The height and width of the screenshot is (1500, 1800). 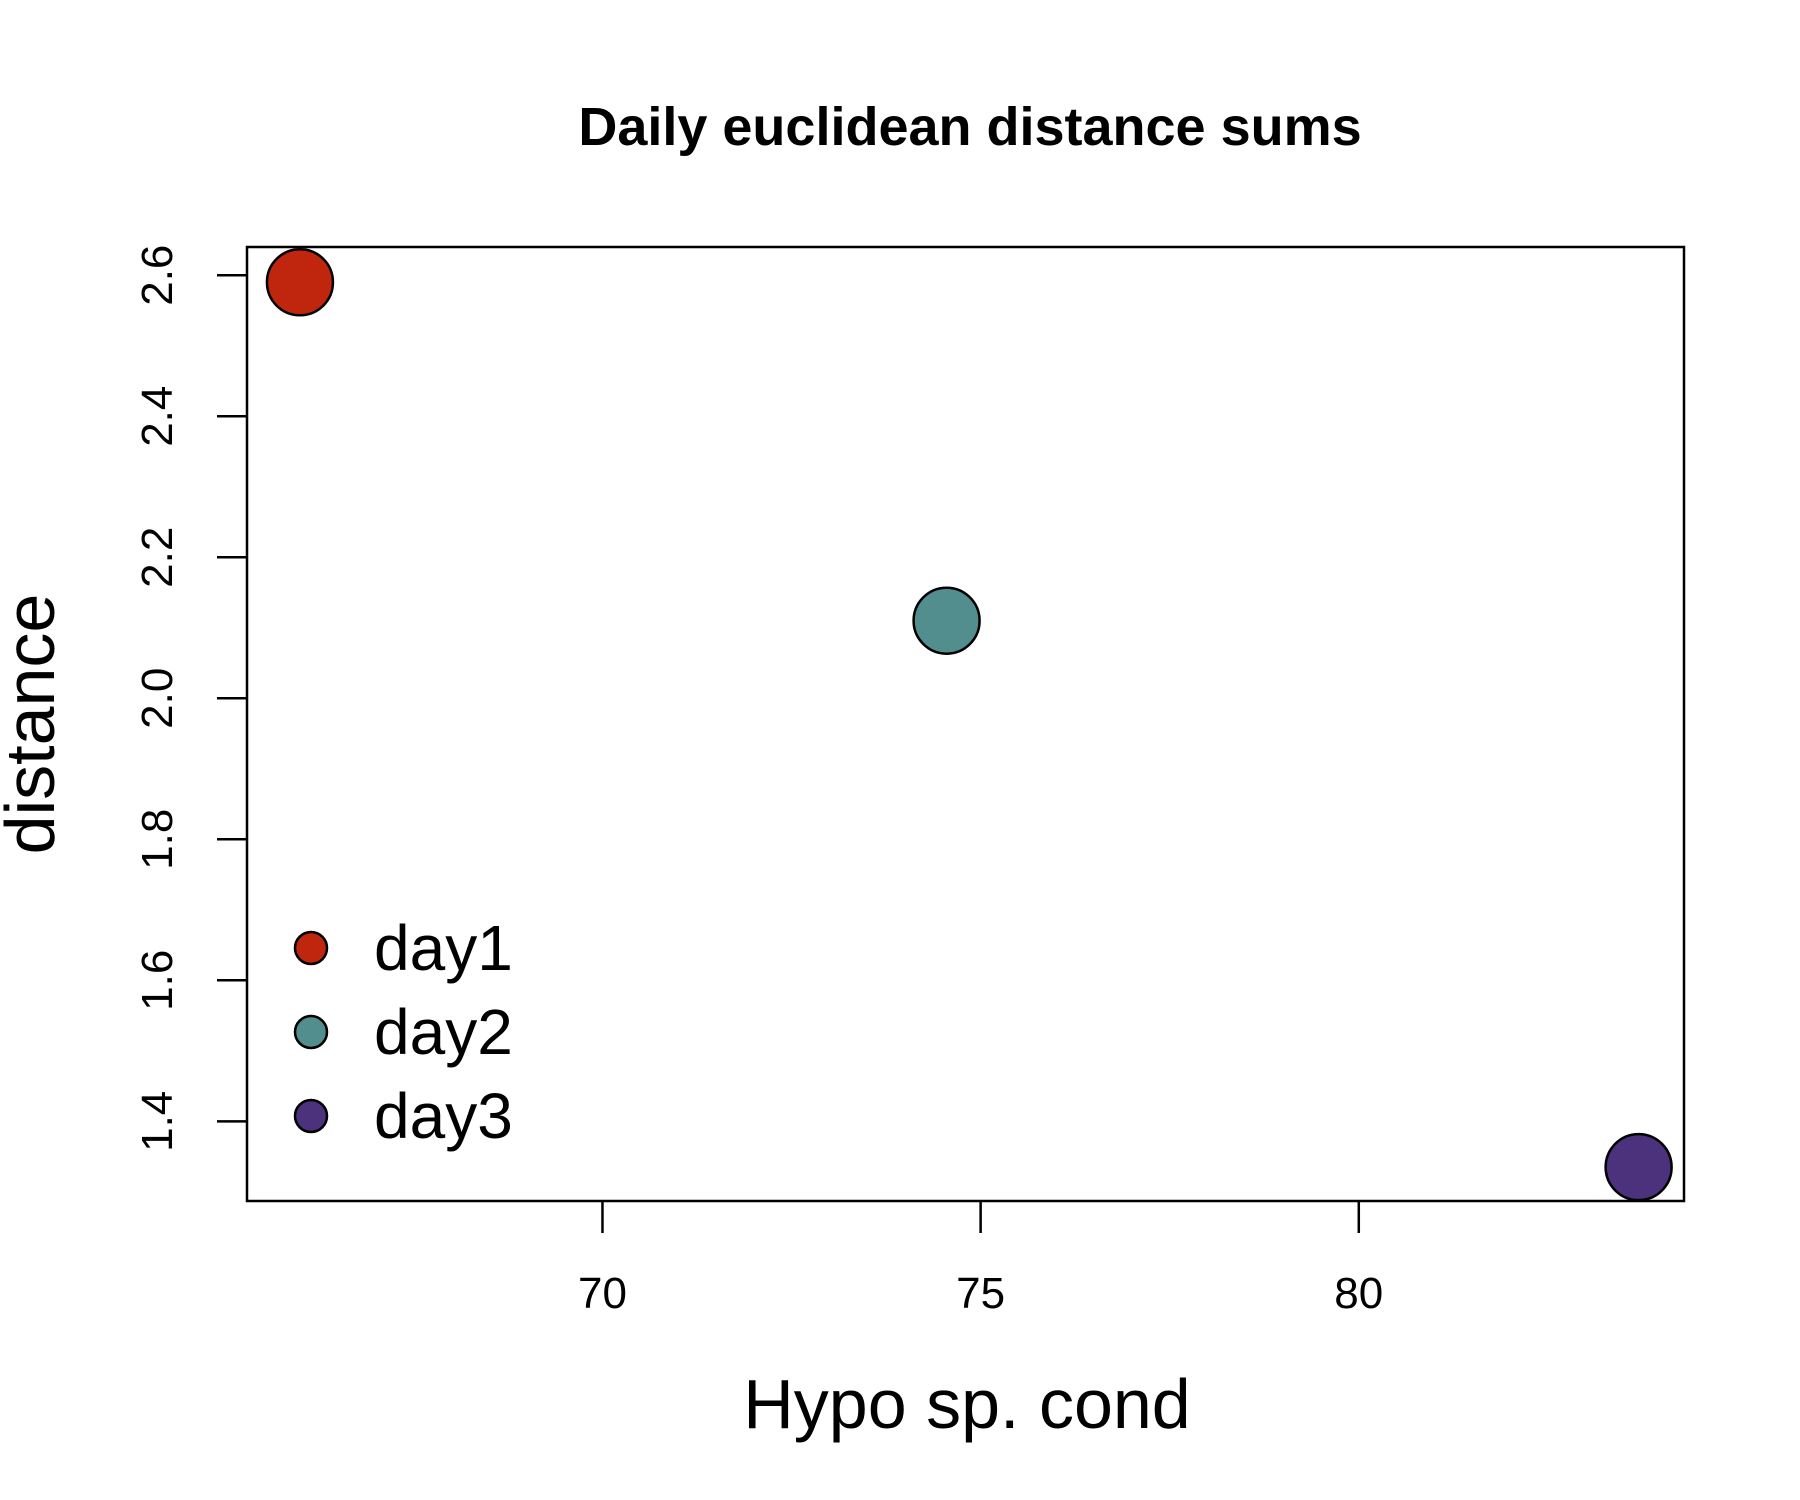 What do you see at coordinates (157, 839) in the screenshot?
I see `y-tick-label: 1.8` at bounding box center [157, 839].